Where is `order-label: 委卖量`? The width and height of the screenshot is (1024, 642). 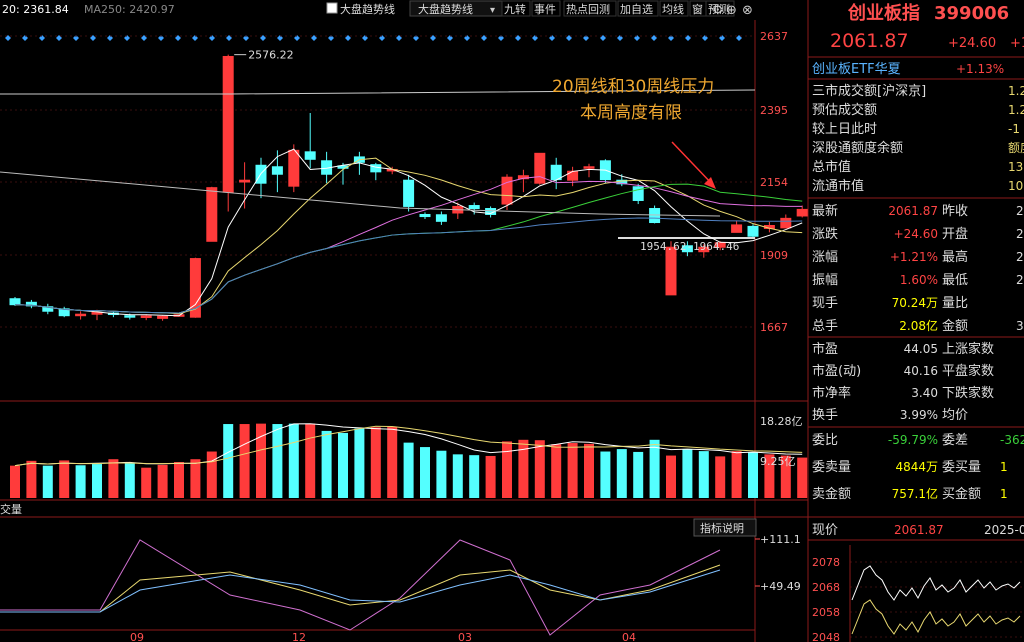
order-label: 委卖量 is located at coordinates (831, 467).